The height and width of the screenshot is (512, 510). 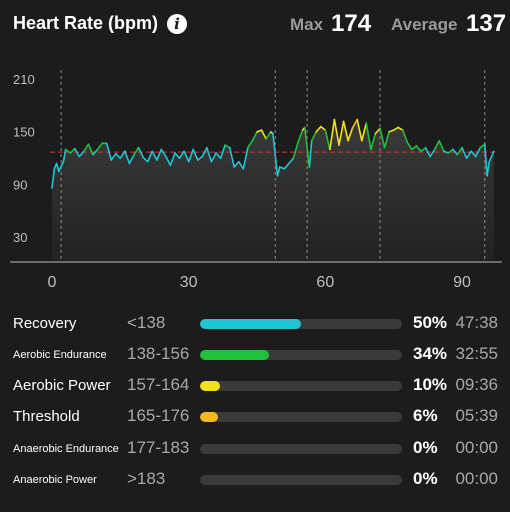 I want to click on info-icon: i, so click(x=177, y=24).